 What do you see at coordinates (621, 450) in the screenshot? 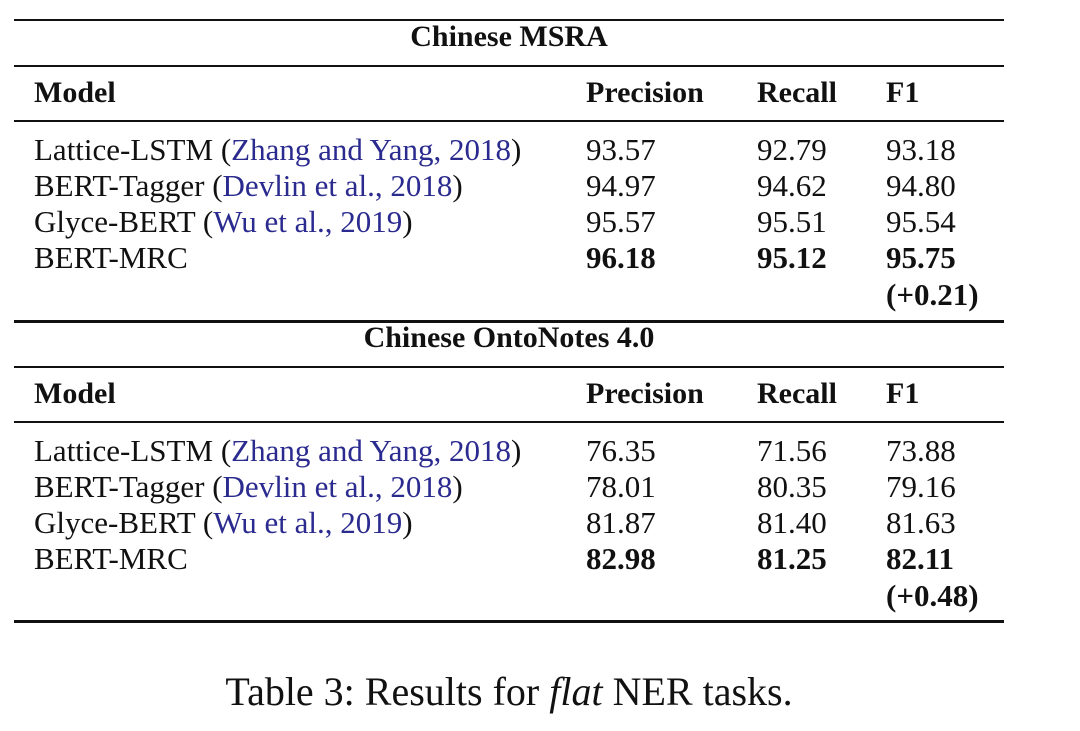
I see `precision-value: 76.35` at bounding box center [621, 450].